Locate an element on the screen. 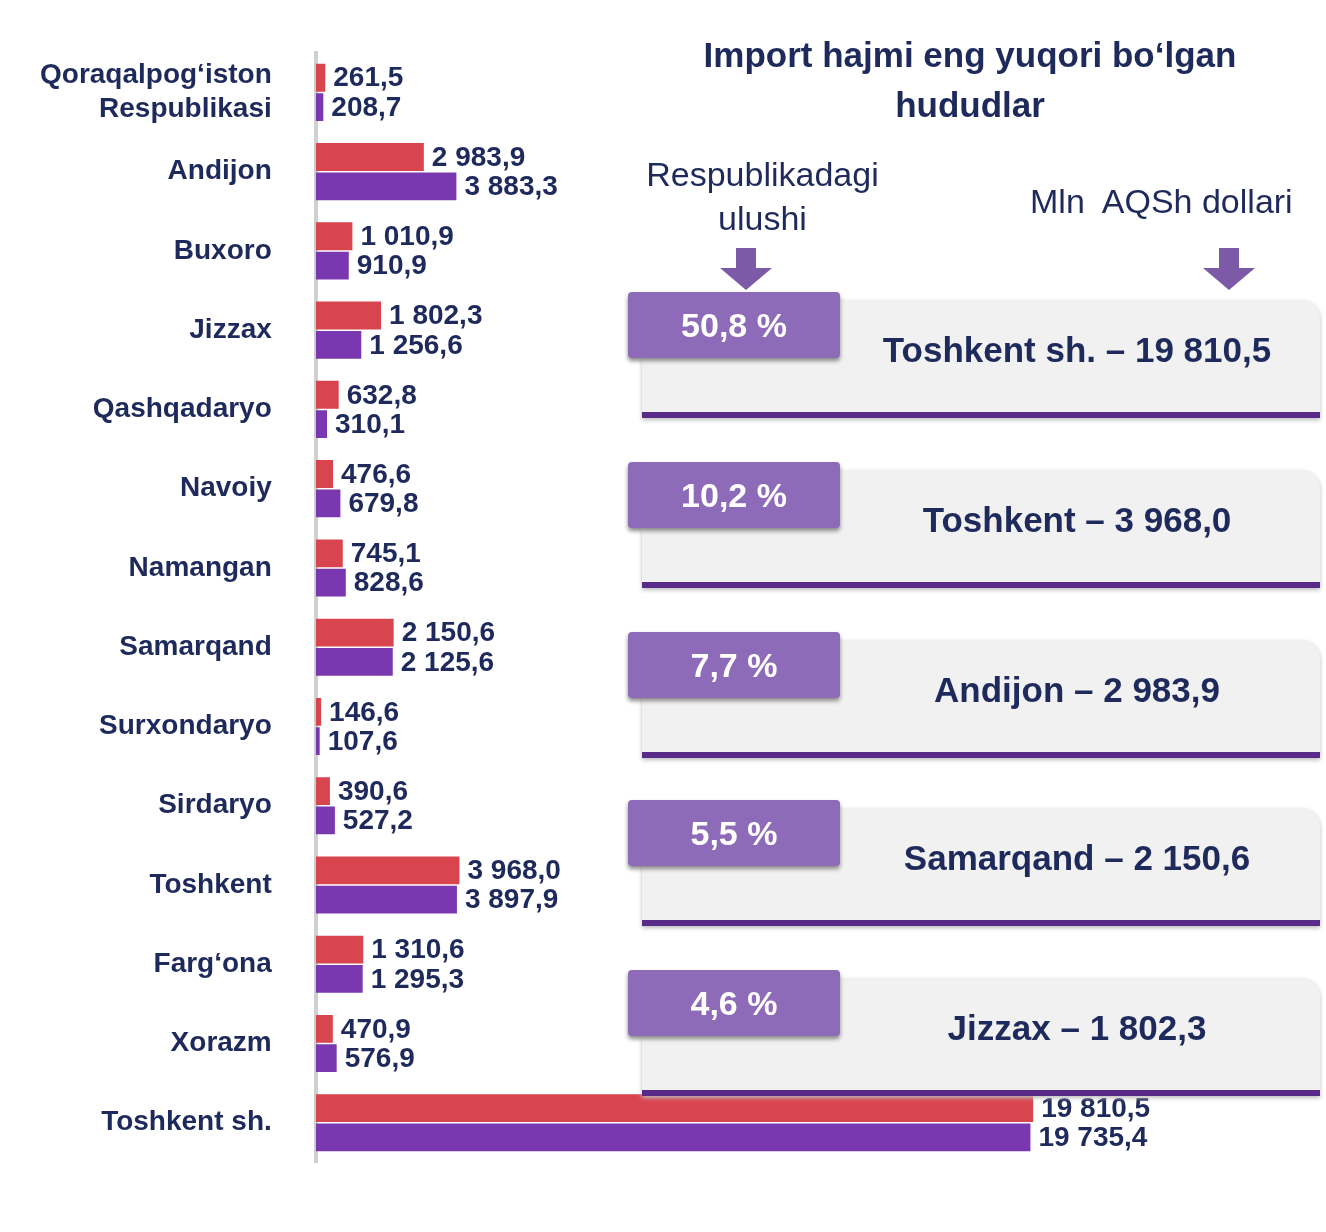 The width and height of the screenshot is (1326, 1232). chart-title: Import hajmi eng yuqori bo‘lgan hududlar is located at coordinates (970, 80).